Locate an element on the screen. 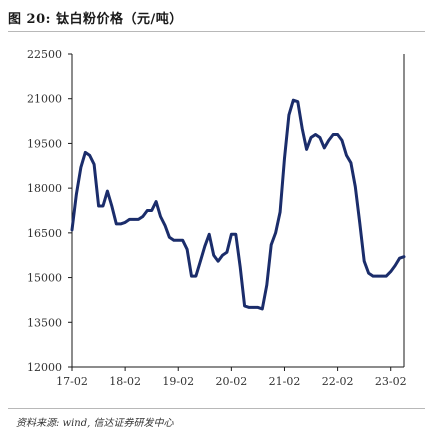 The width and height of the screenshot is (431, 437). y-tick-label: 19500 is located at coordinates (44, 143).